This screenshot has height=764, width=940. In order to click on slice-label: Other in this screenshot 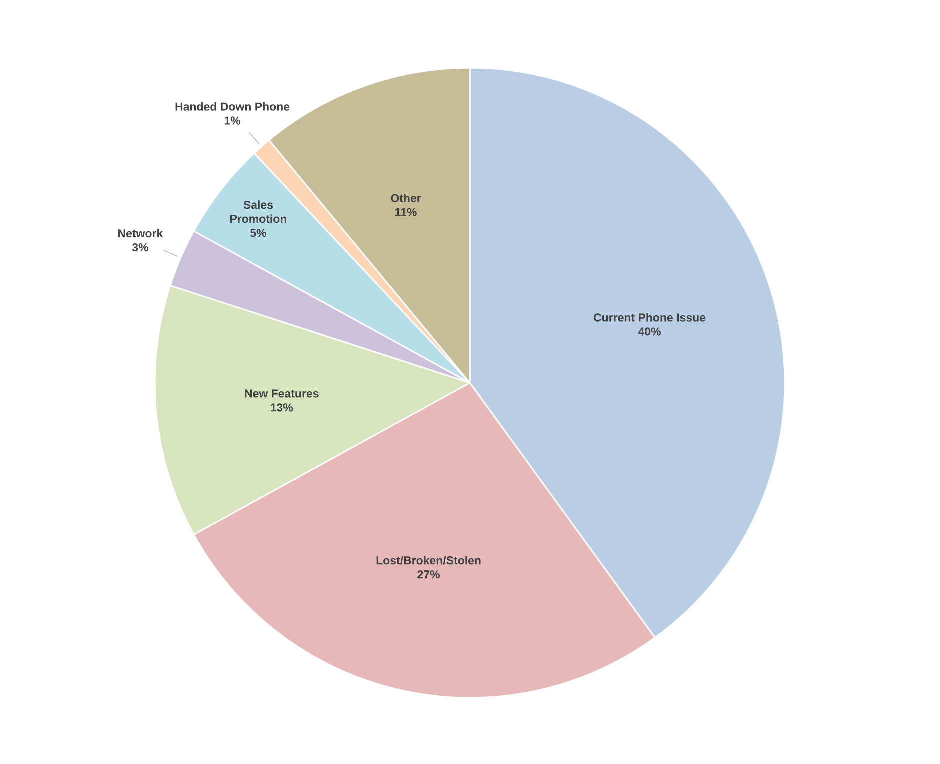, I will do `click(406, 198)`.